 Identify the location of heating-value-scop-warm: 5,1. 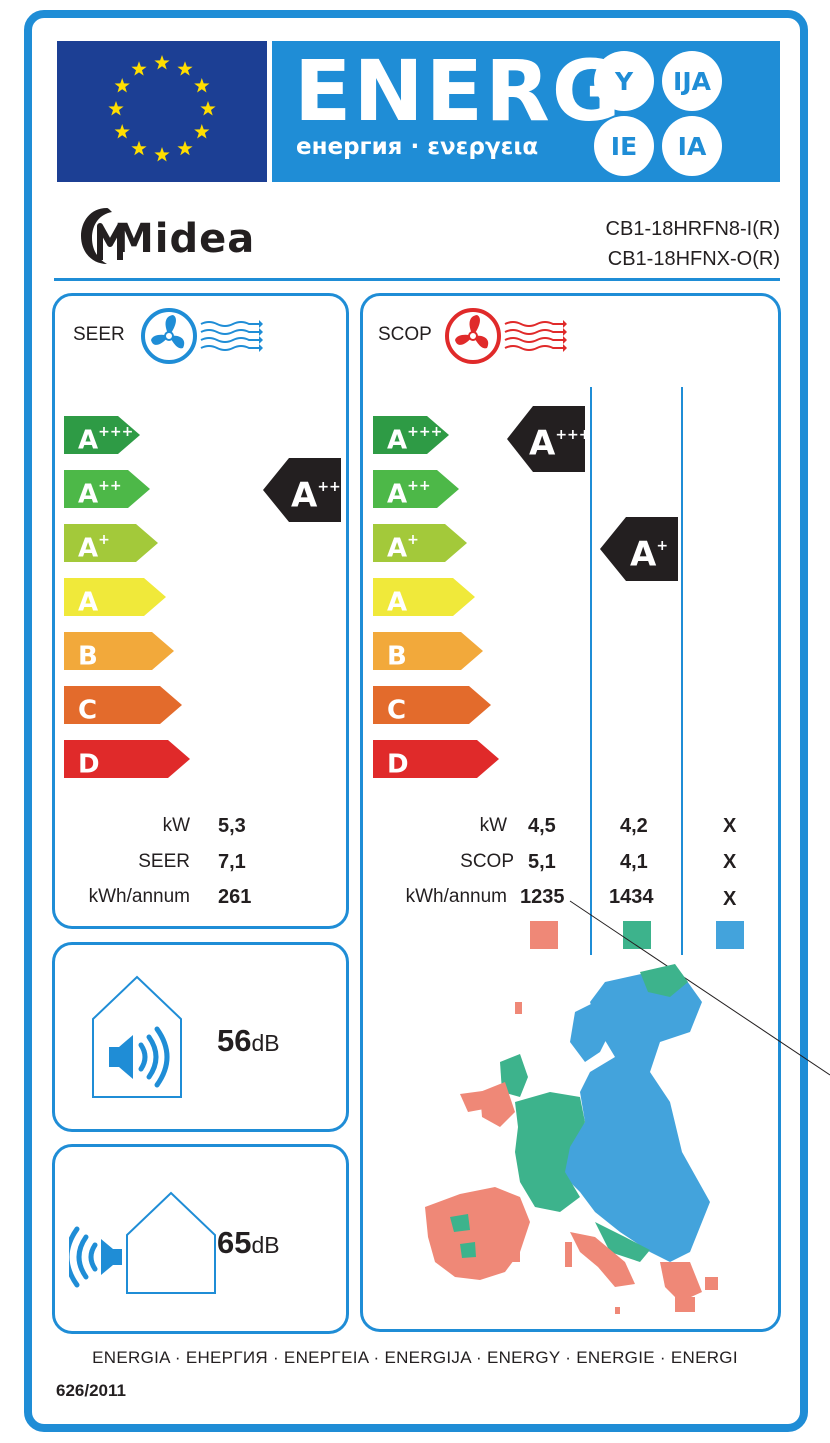
(542, 862).